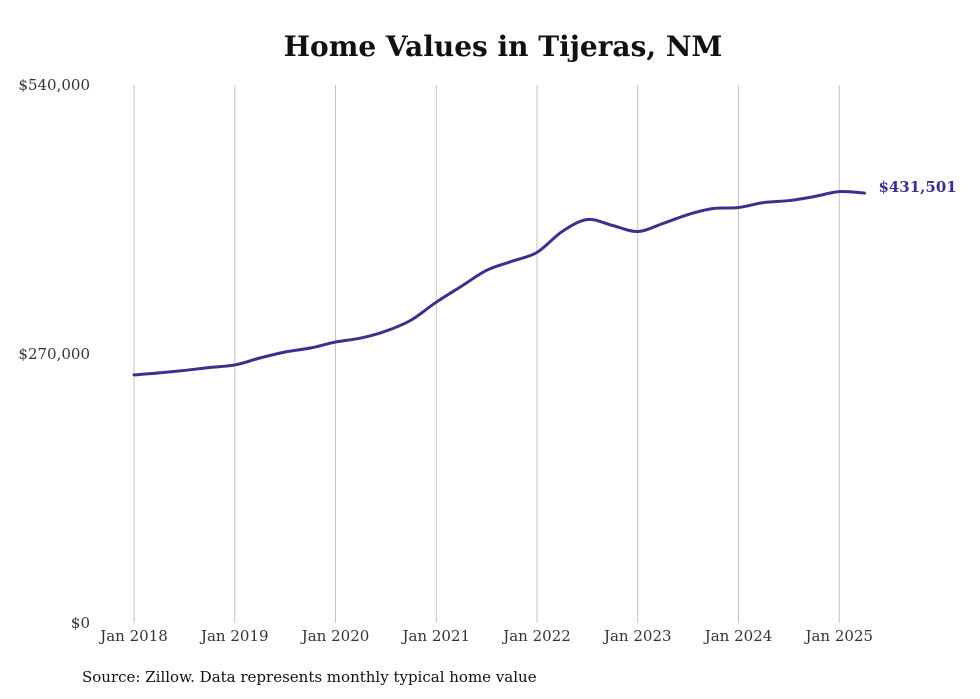 This screenshot has width=980, height=699. What do you see at coordinates (335, 636) in the screenshot?
I see `x-tick-label: Jan 2020` at bounding box center [335, 636].